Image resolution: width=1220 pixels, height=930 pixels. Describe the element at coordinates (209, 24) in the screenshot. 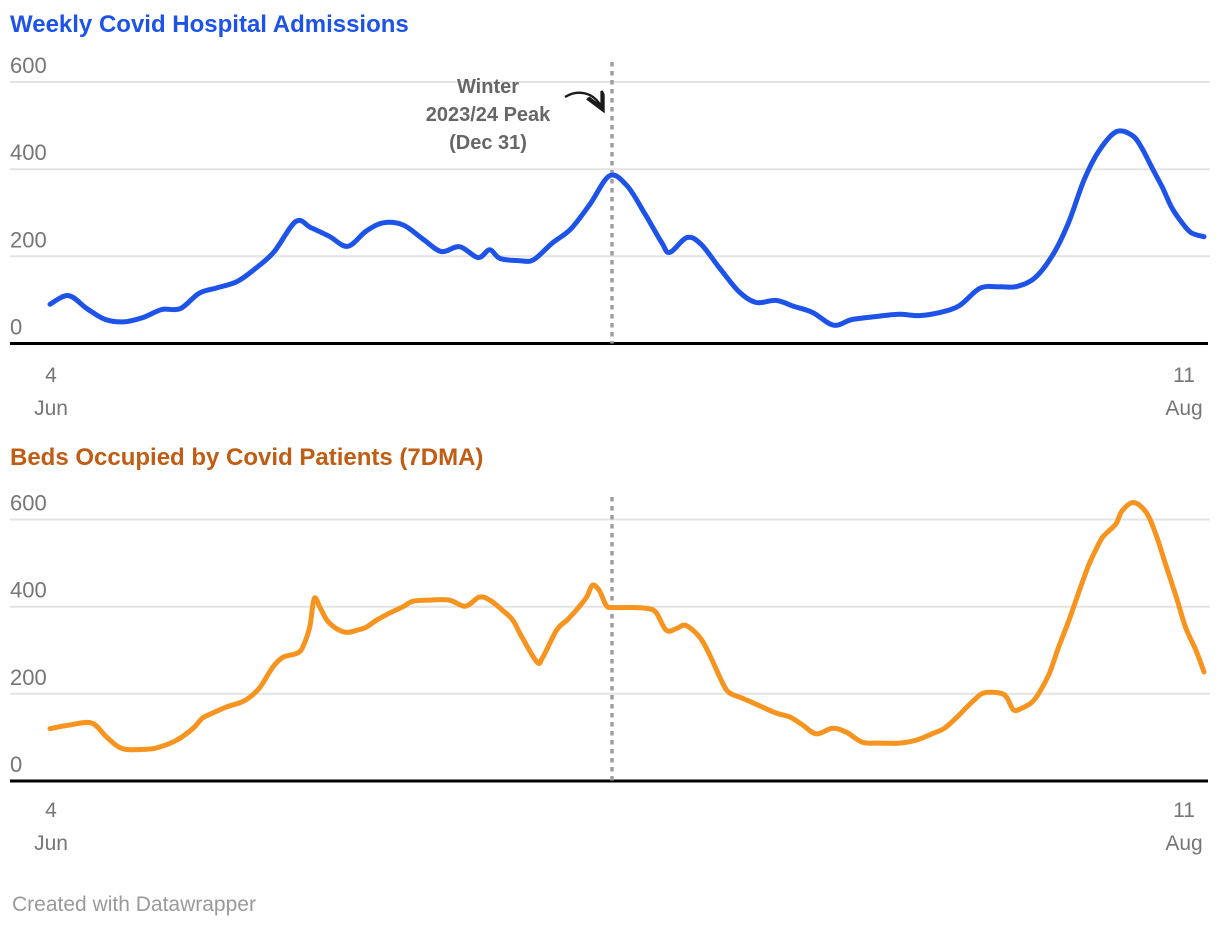

I see `chart-title-admissions: Weekly Covid Hospital Admissions` at that location.